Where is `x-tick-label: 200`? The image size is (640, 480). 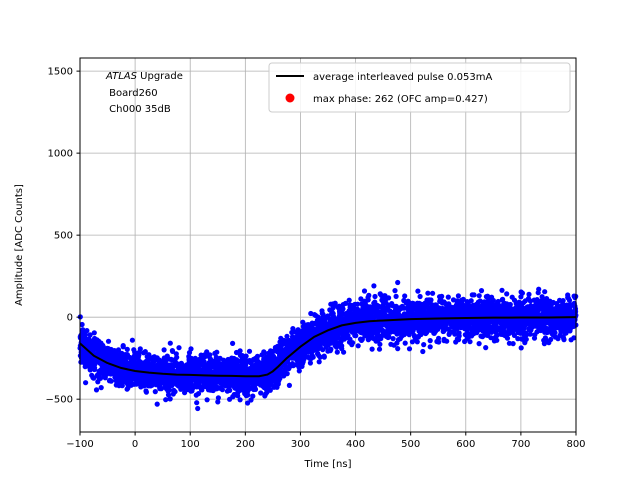 x-tick-label: 200 is located at coordinates (245, 444).